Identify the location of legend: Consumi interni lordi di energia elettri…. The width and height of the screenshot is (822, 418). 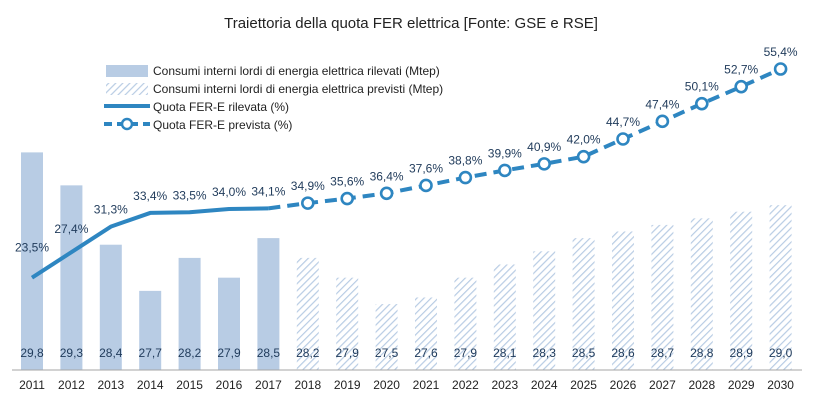
(273, 98).